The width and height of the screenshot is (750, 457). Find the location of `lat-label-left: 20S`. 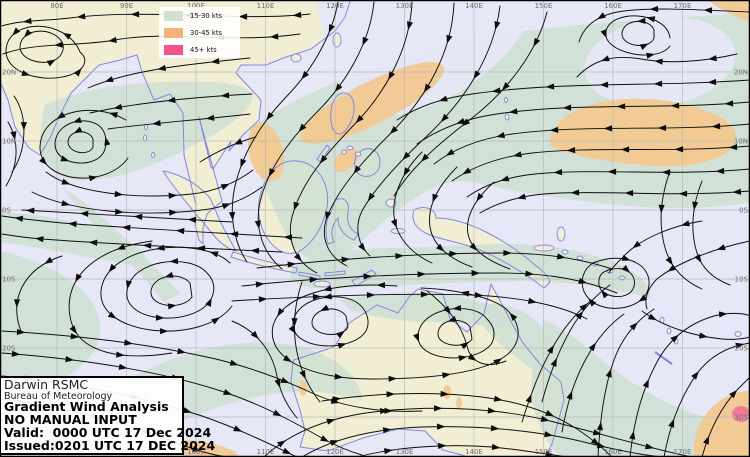

lat-label-left: 20S is located at coordinates (9, 349).